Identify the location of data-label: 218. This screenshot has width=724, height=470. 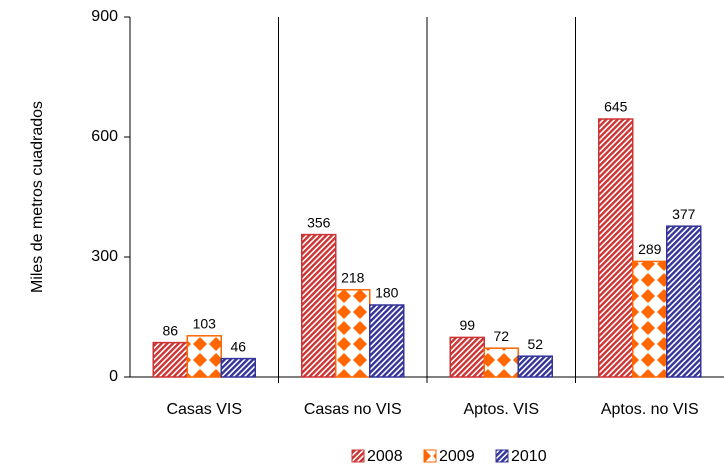
(353, 278).